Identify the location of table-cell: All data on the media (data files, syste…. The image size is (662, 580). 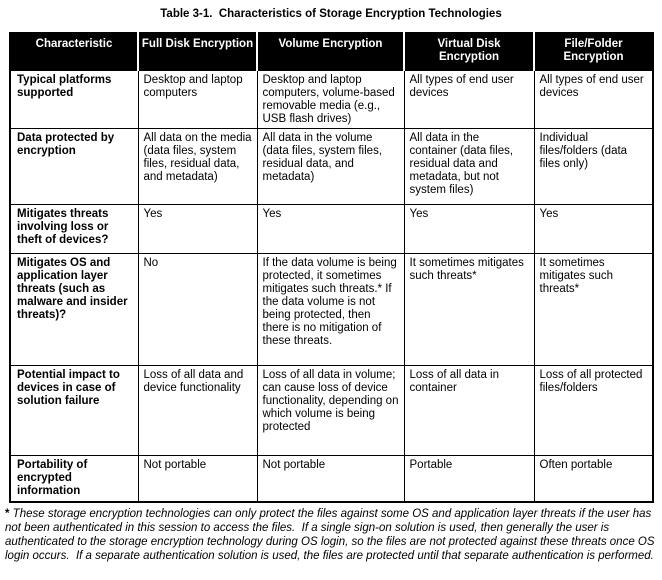
(197, 166).